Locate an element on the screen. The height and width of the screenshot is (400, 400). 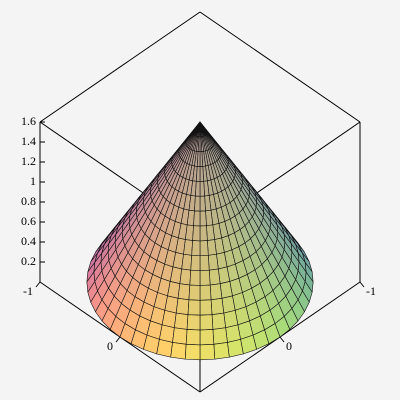
y-tick-label: 0 is located at coordinates (289, 346).